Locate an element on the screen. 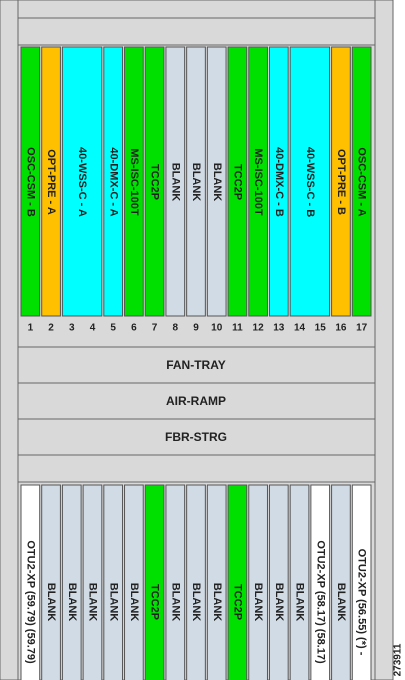 The image size is (405, 680). slot-number: 10 is located at coordinates (217, 328).